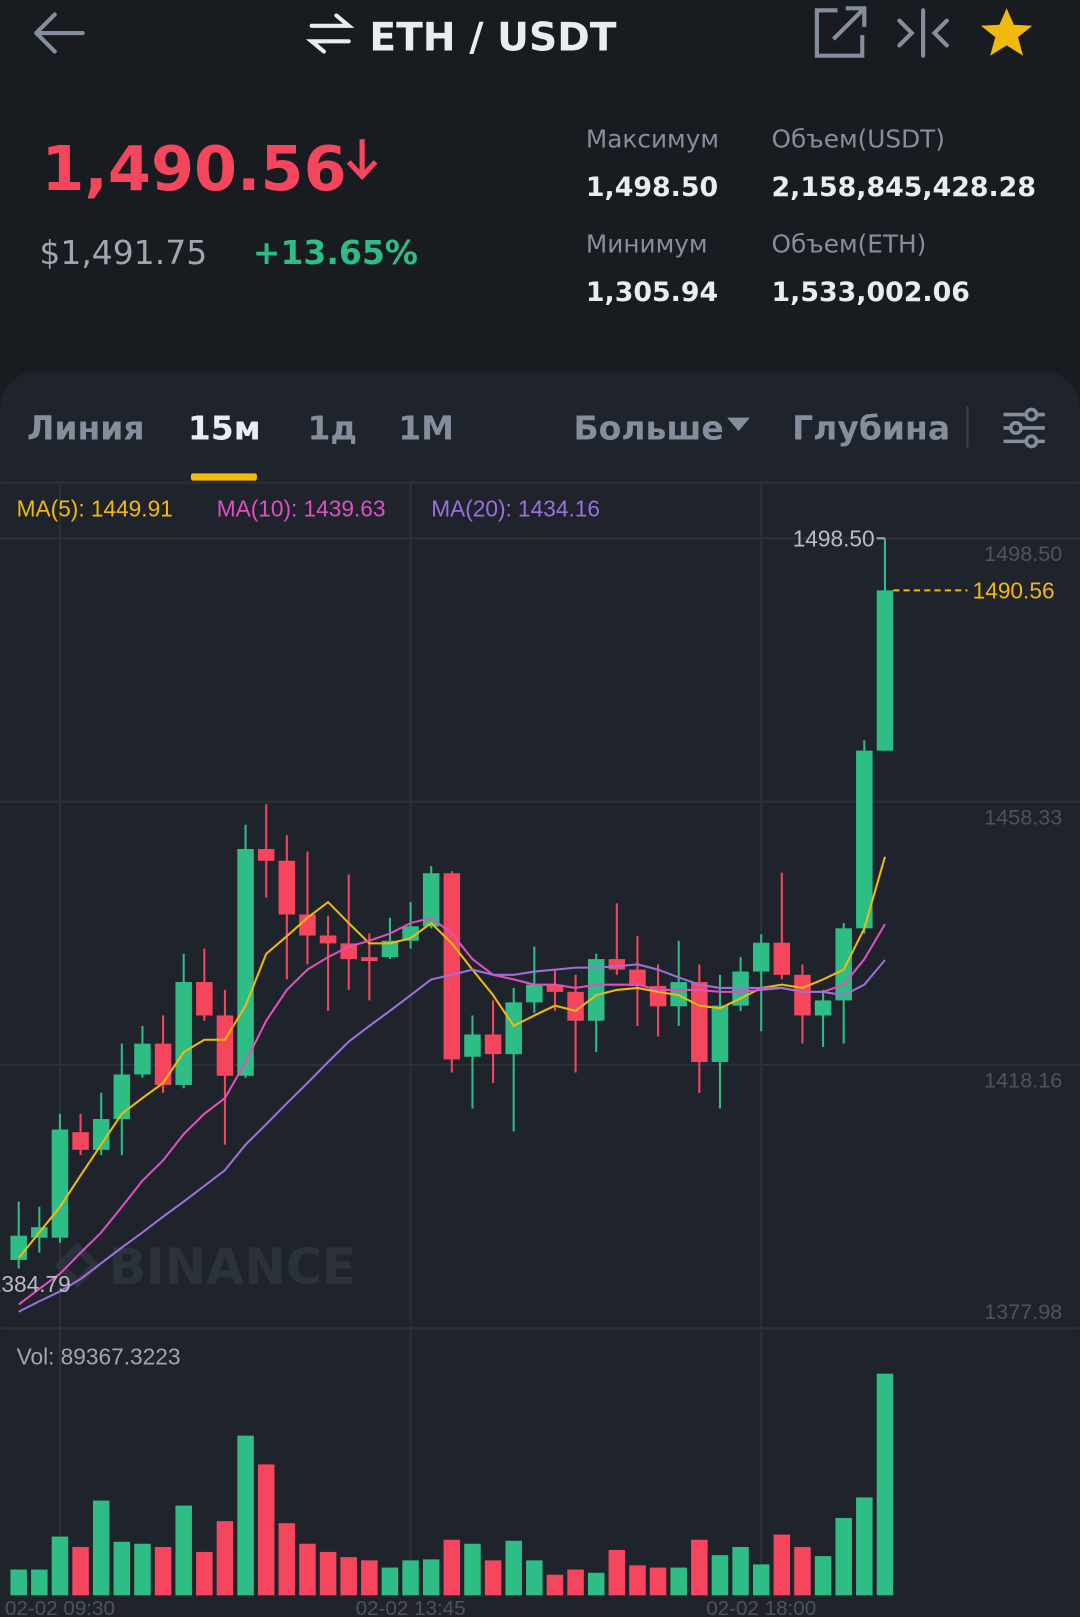 The height and width of the screenshot is (1617, 1080). I want to click on tab: Больше, so click(649, 427).